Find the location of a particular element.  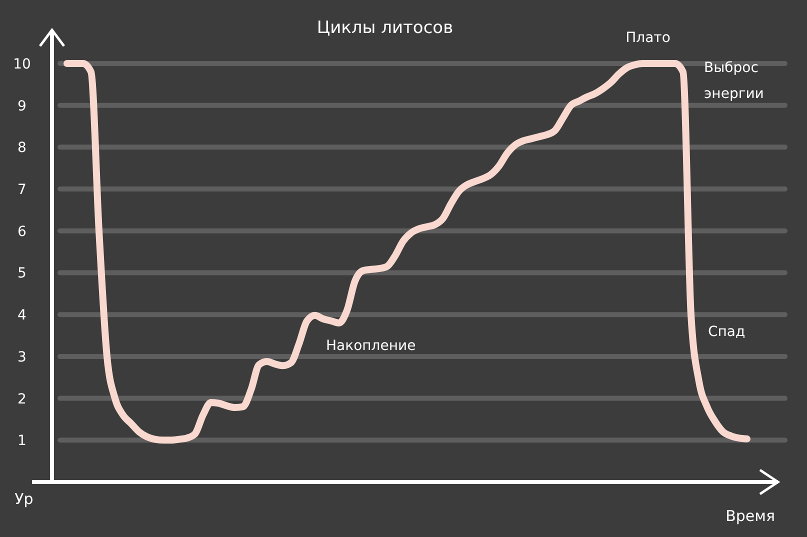

annotation: Выброс энергии is located at coordinates (734, 81).